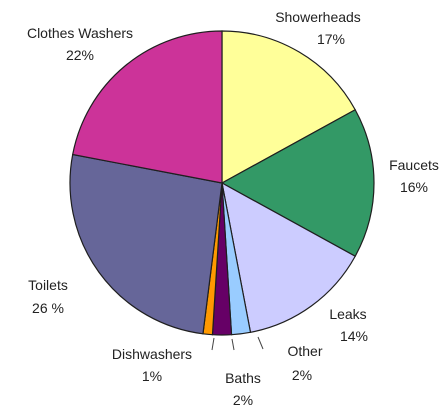 The height and width of the screenshot is (414, 443). What do you see at coordinates (318, 17) in the screenshot?
I see `label-showerheads: Showerheads` at bounding box center [318, 17].